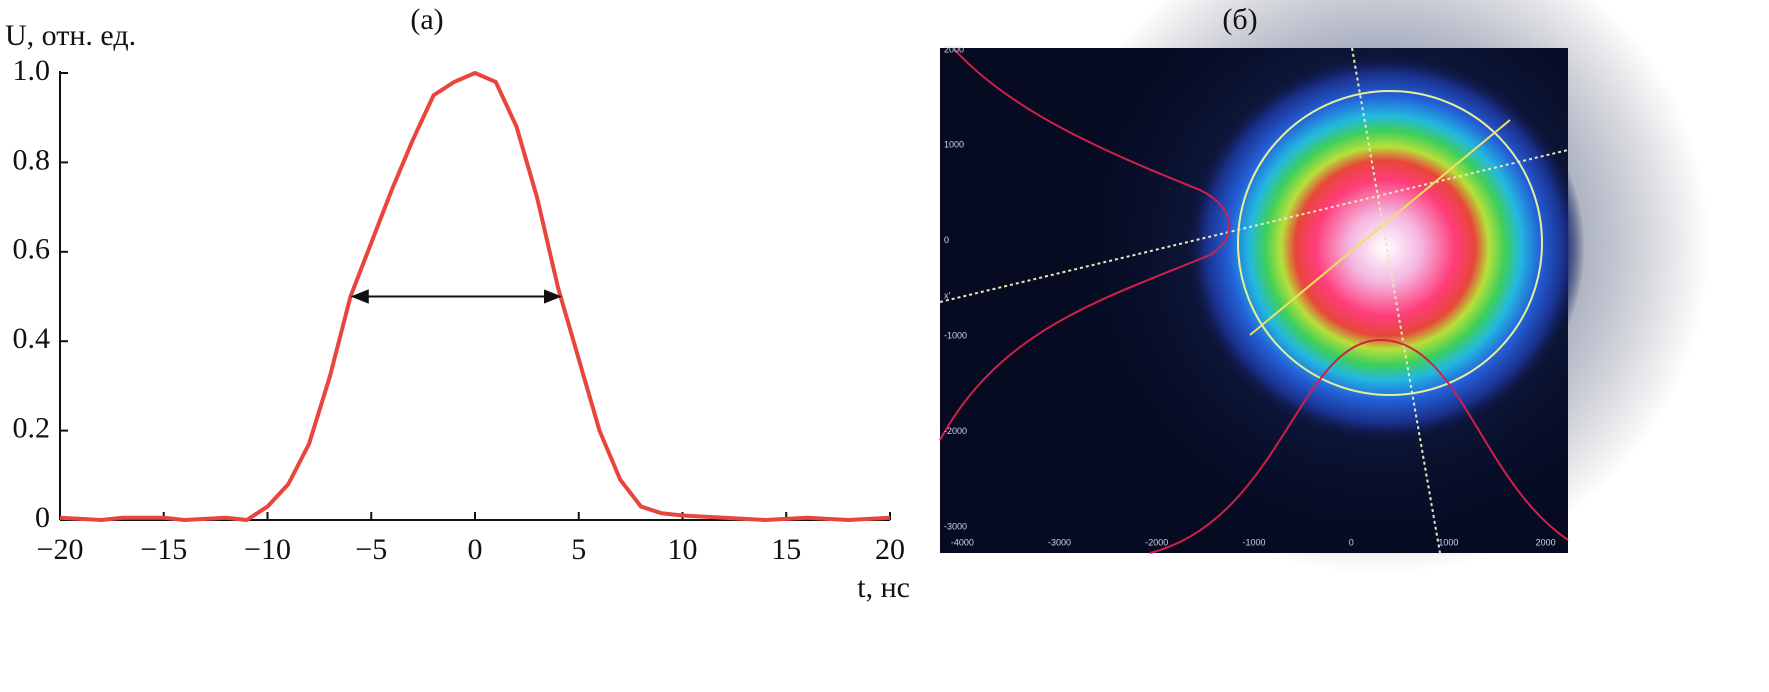 This screenshot has width=1769, height=692. I want to click on y-tick-label: 0.4, so click(32, 338).